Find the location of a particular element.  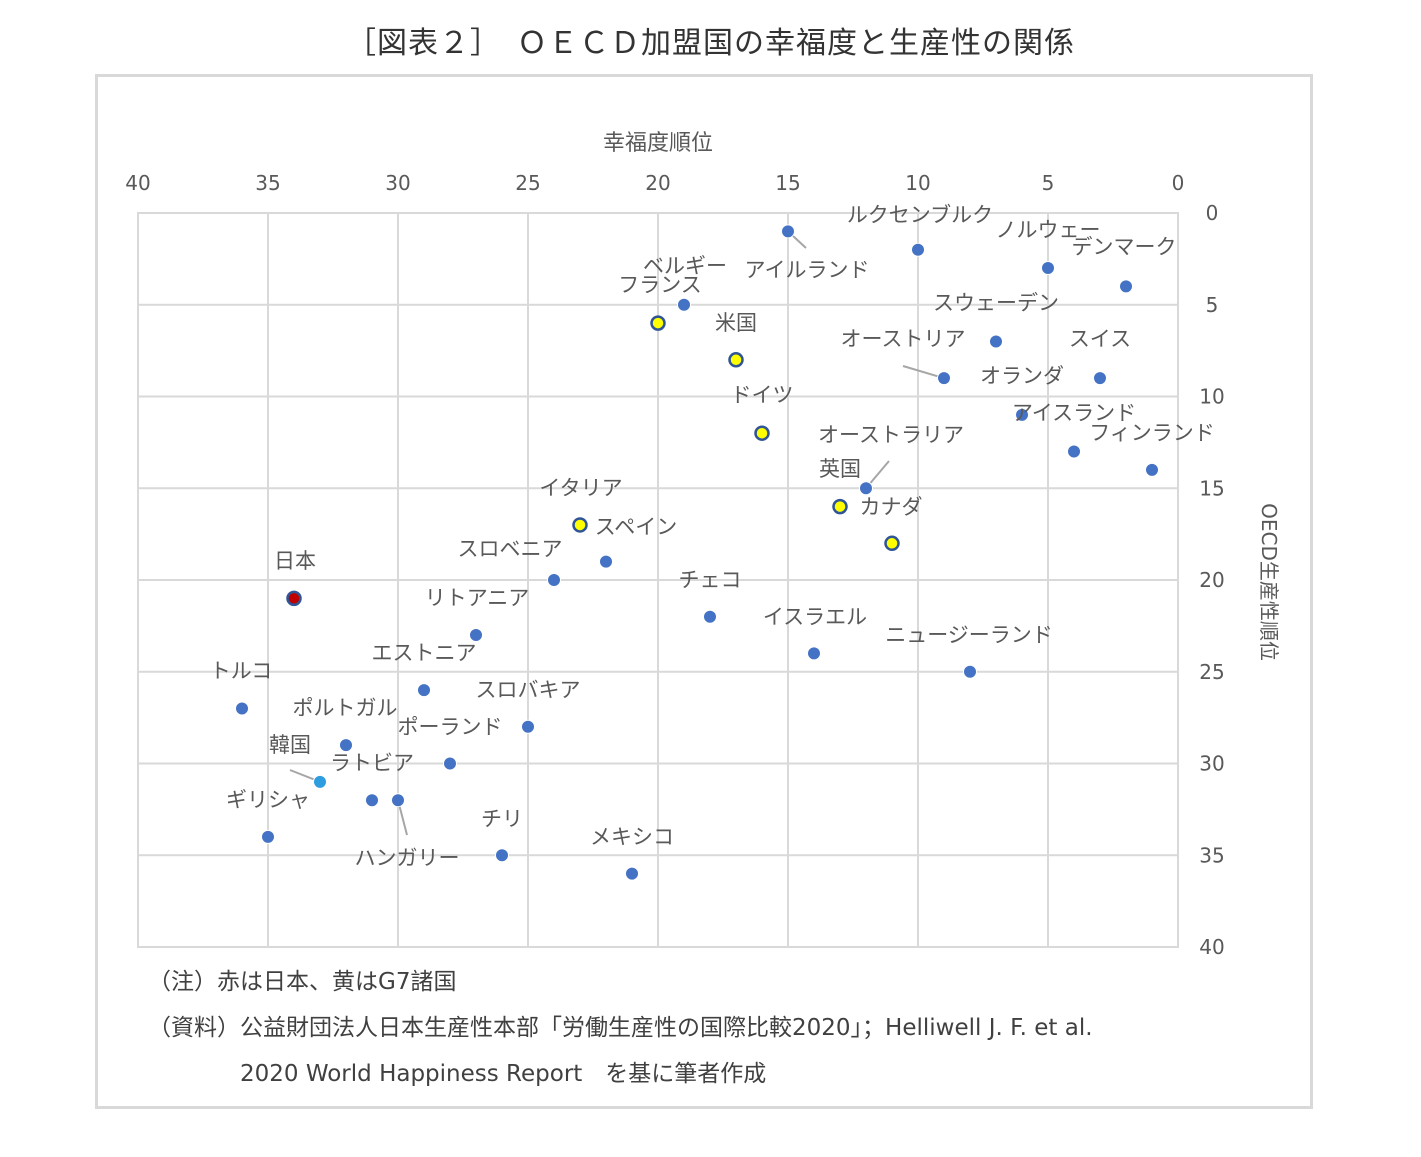

y-axis-label: OECD生産性順位 is located at coordinates (1269, 582).